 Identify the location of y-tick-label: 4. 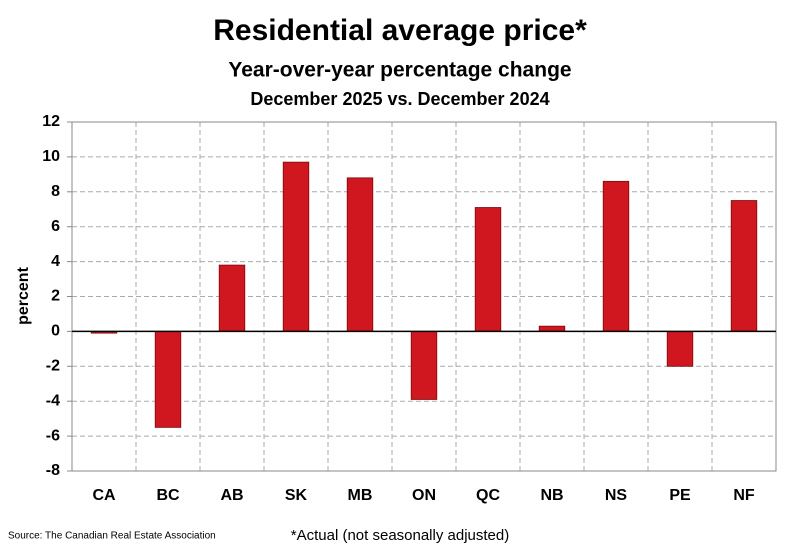
(55, 261).